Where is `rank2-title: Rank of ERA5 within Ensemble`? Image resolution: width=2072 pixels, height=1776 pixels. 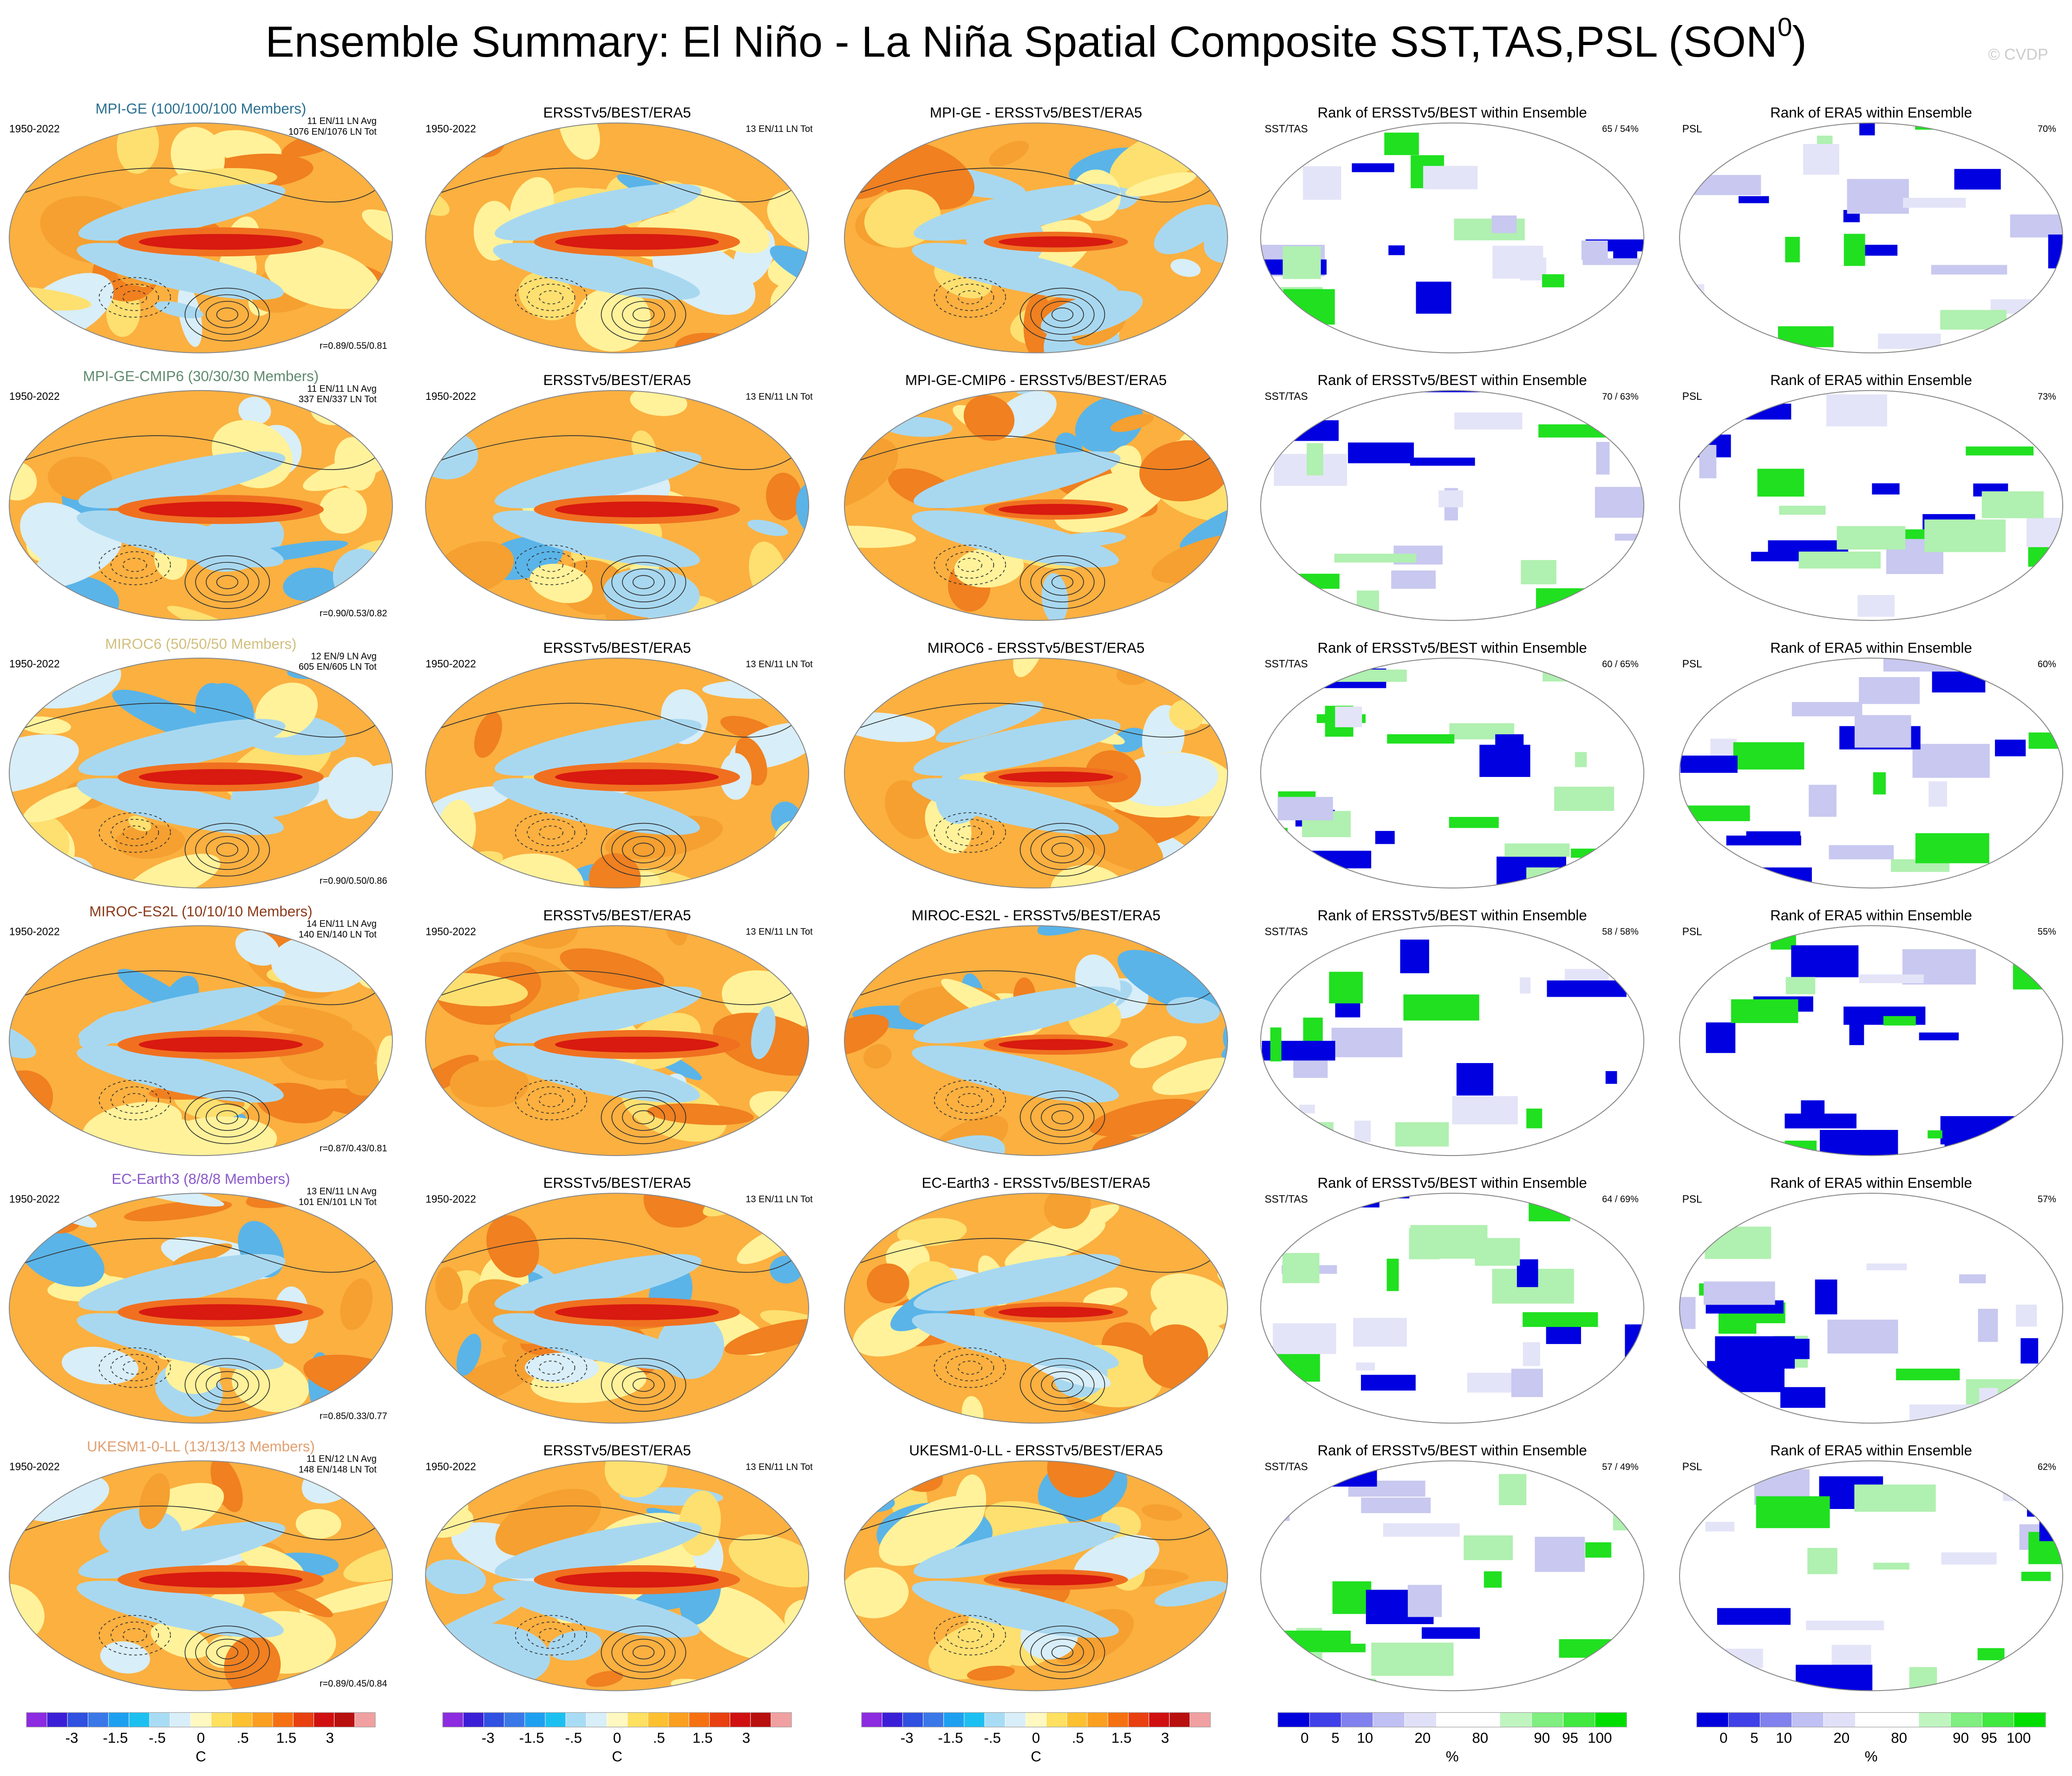 rank2-title: Rank of ERA5 within Ensemble is located at coordinates (1871, 380).